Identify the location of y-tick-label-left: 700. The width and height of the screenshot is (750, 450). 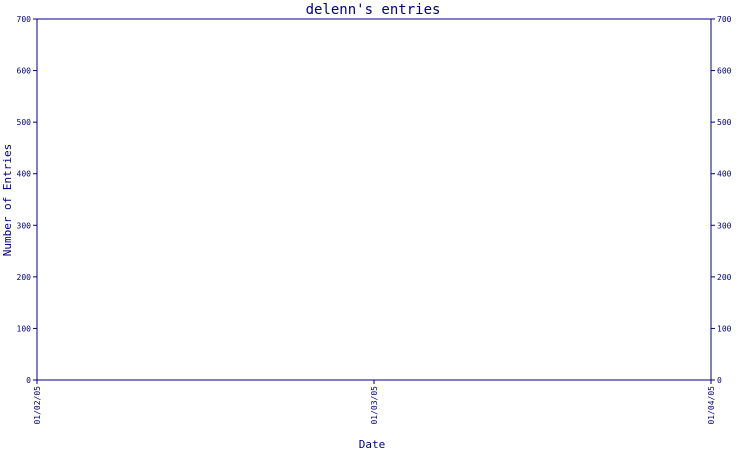
(24, 19).